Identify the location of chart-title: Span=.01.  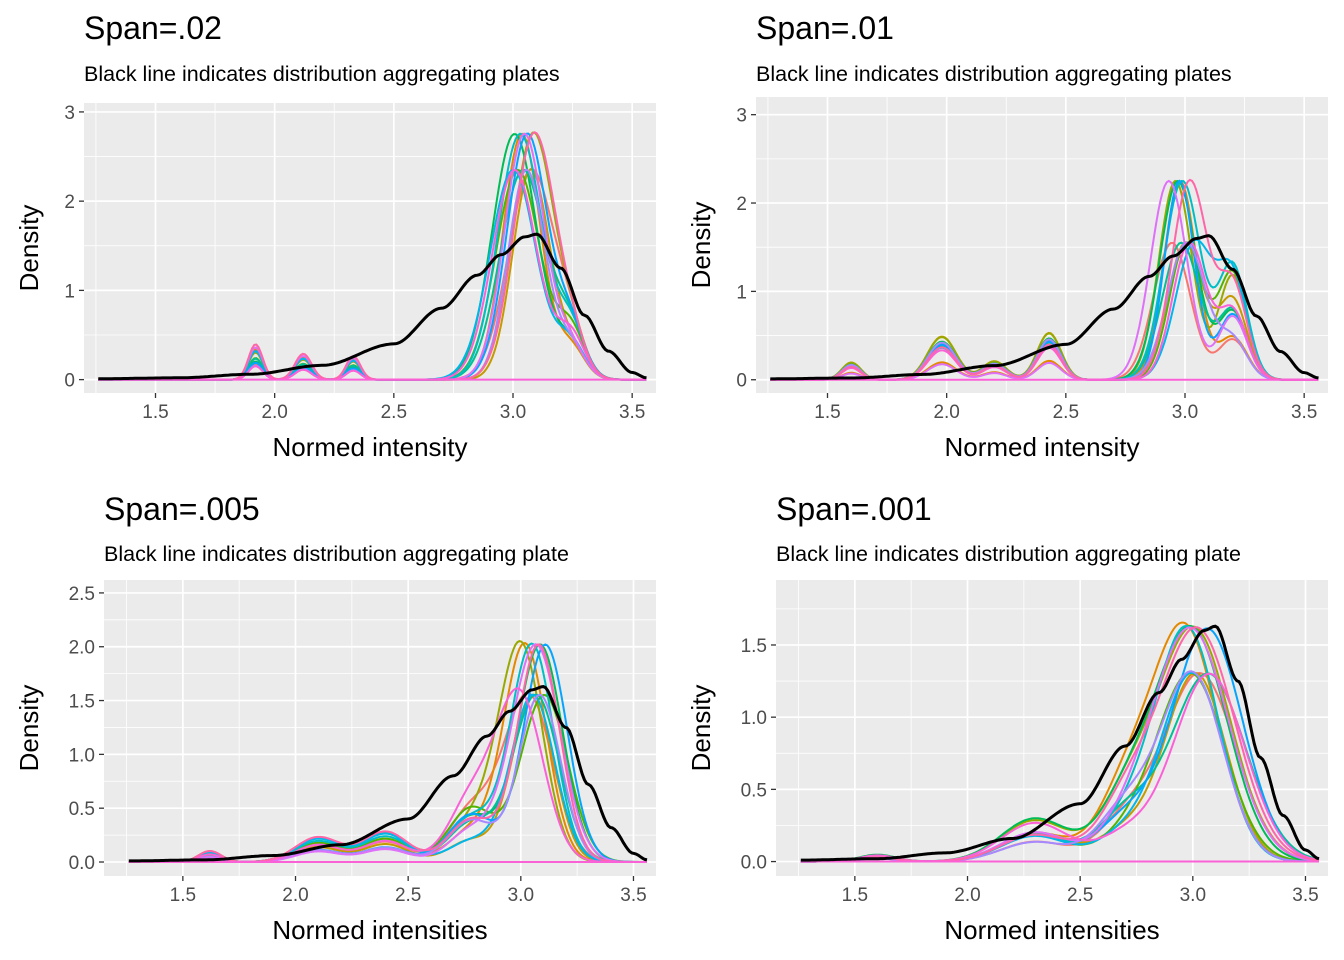
(825, 28).